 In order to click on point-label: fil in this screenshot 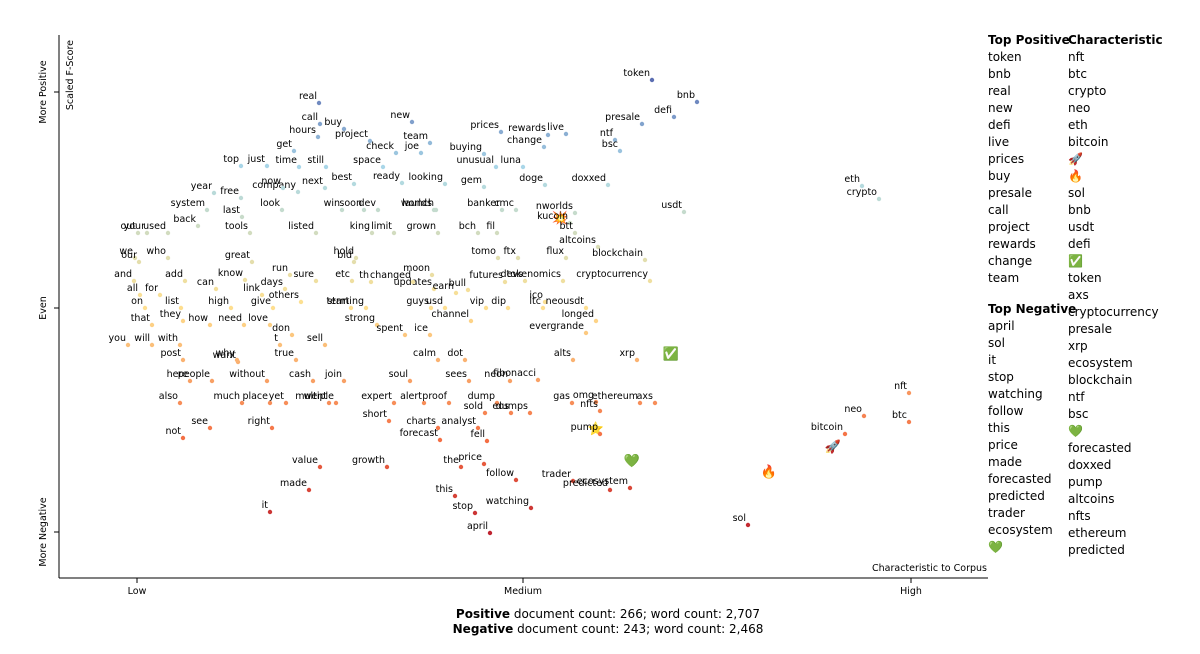, I will do `click(490, 226)`.